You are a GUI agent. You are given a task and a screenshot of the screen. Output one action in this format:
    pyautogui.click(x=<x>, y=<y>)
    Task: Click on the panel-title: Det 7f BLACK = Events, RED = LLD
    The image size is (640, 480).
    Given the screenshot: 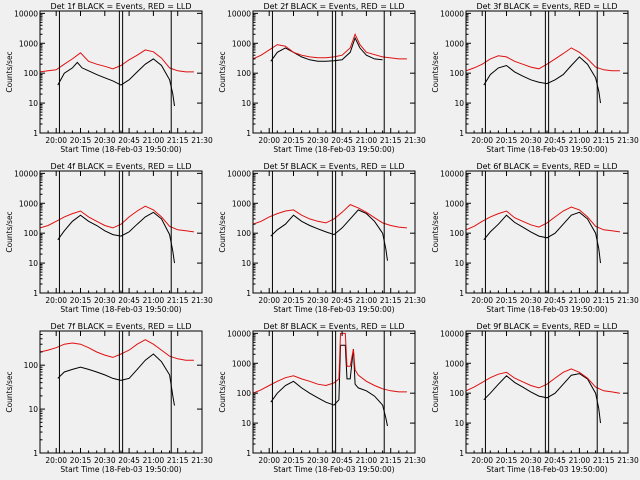 What is the action you would take?
    pyautogui.click(x=120, y=326)
    